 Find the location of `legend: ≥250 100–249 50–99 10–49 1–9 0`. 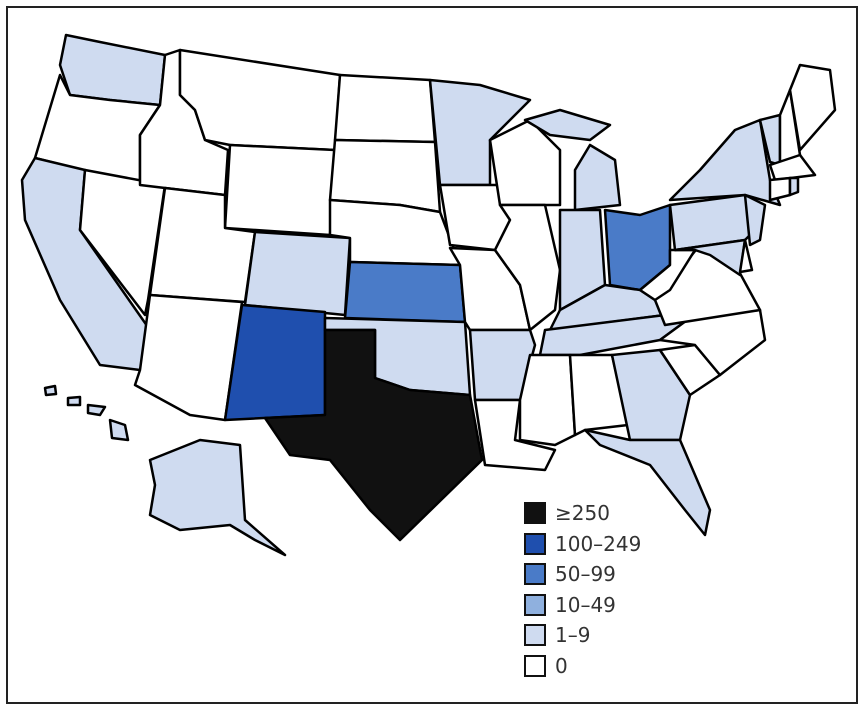

legend: ≥250 100–249 50–99 10–49 1–9 0 is located at coordinates (582, 589).